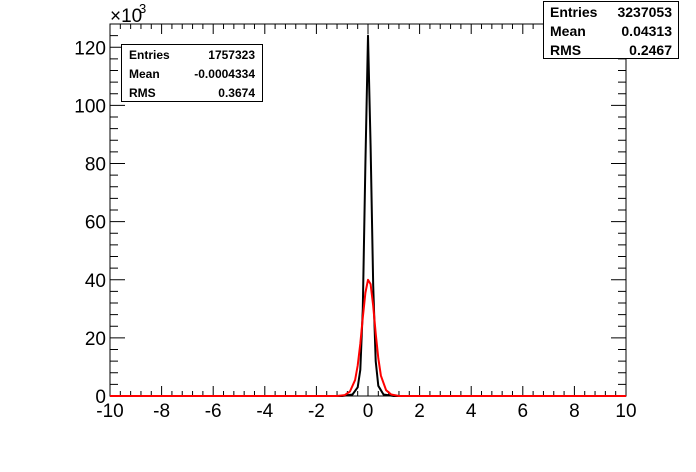 This screenshot has height=472, width=696. What do you see at coordinates (100, 397) in the screenshot?
I see `y-tick-label: 0` at bounding box center [100, 397].